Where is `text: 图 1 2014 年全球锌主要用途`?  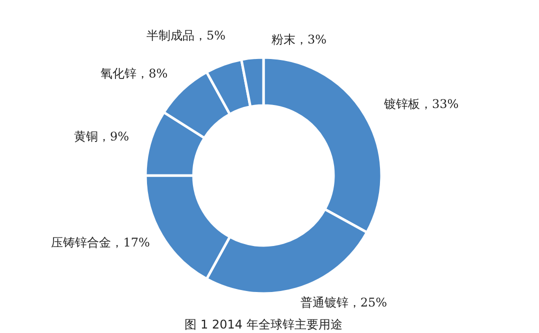 text: 图 1 2014 年全球锌主要用途 is located at coordinates (263, 325).